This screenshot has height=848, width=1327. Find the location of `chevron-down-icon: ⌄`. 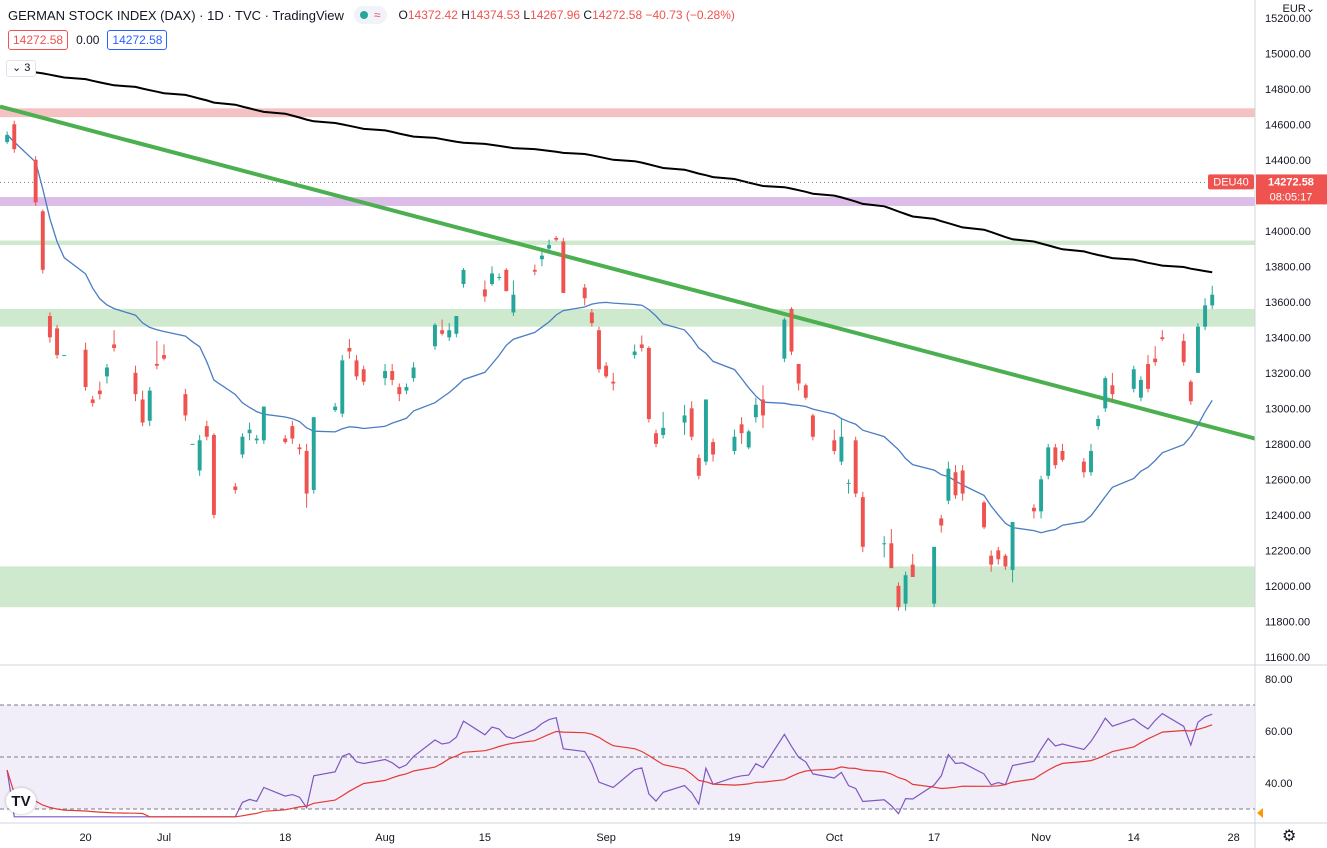

chevron-down-icon: ⌄ is located at coordinates (17, 68).